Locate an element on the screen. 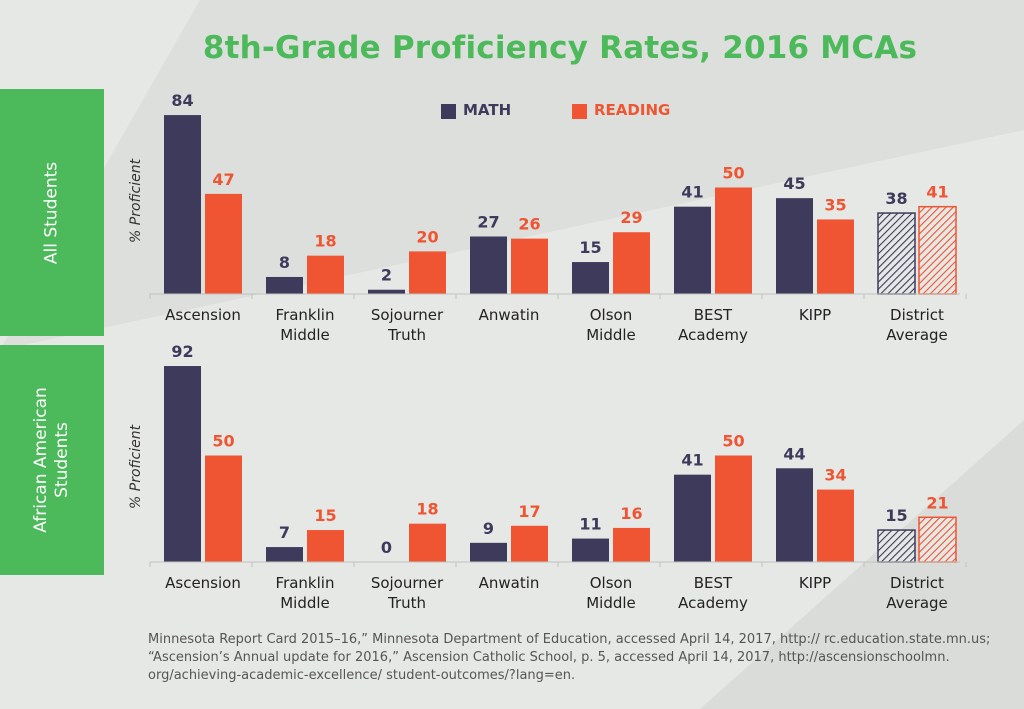 This screenshot has height=709, width=1024. data-label-math: 45 is located at coordinates (794, 183).